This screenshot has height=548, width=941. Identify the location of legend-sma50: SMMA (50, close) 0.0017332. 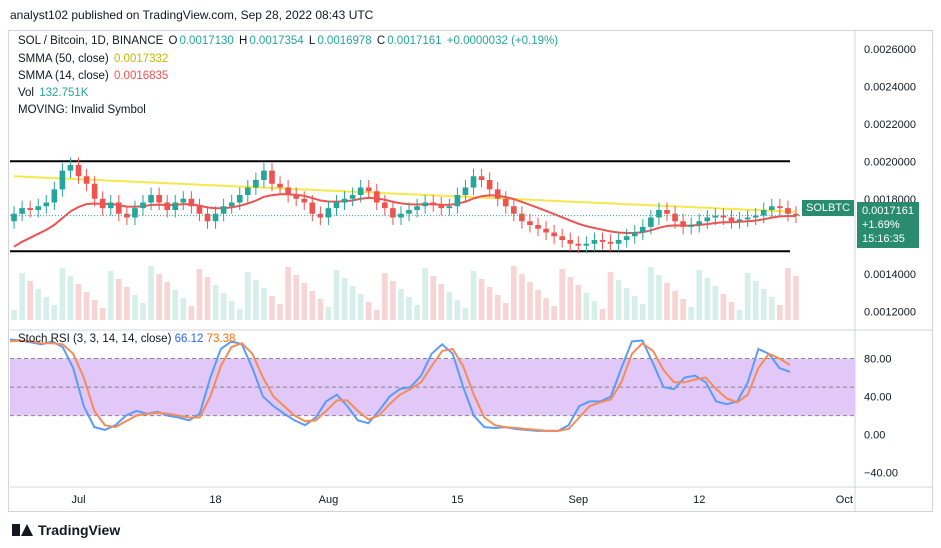
(94, 59).